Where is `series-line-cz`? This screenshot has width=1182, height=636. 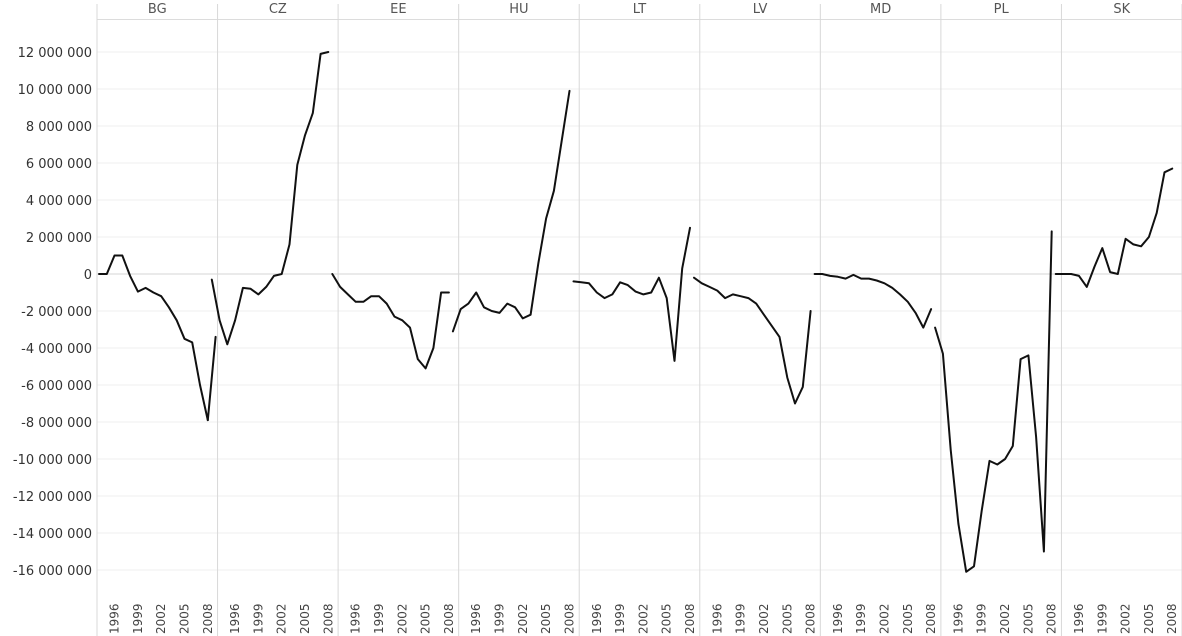
series-line-cz is located at coordinates (270, 198).